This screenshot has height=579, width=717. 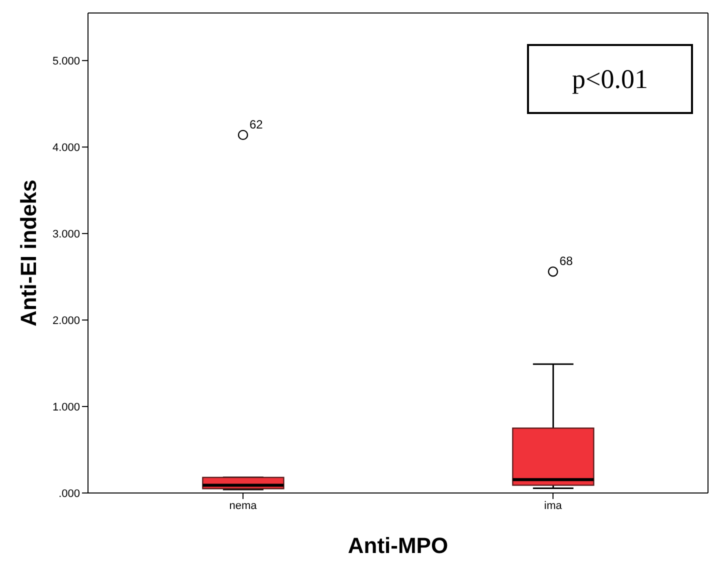 What do you see at coordinates (66, 148) in the screenshot?
I see `y-tick-label: 4.000` at bounding box center [66, 148].